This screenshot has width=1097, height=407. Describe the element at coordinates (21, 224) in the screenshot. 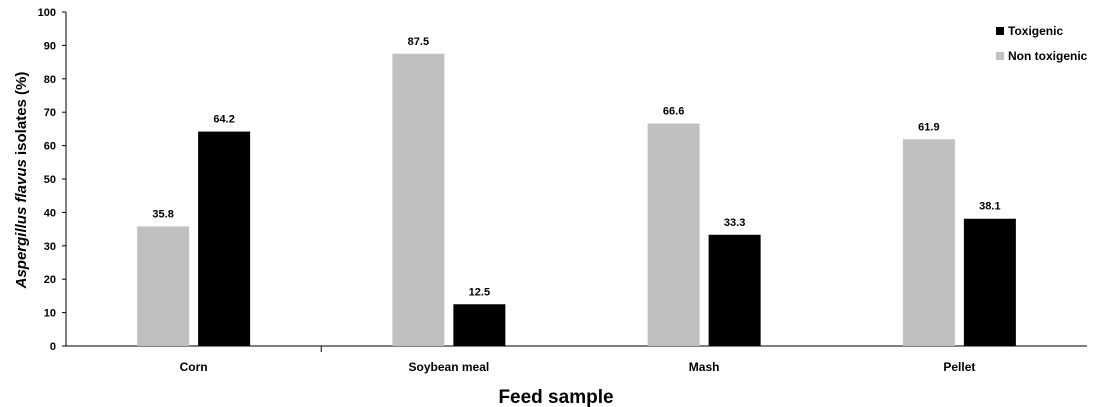

I see `y-axis-title-italic: Aspergillus flavus` at that location.